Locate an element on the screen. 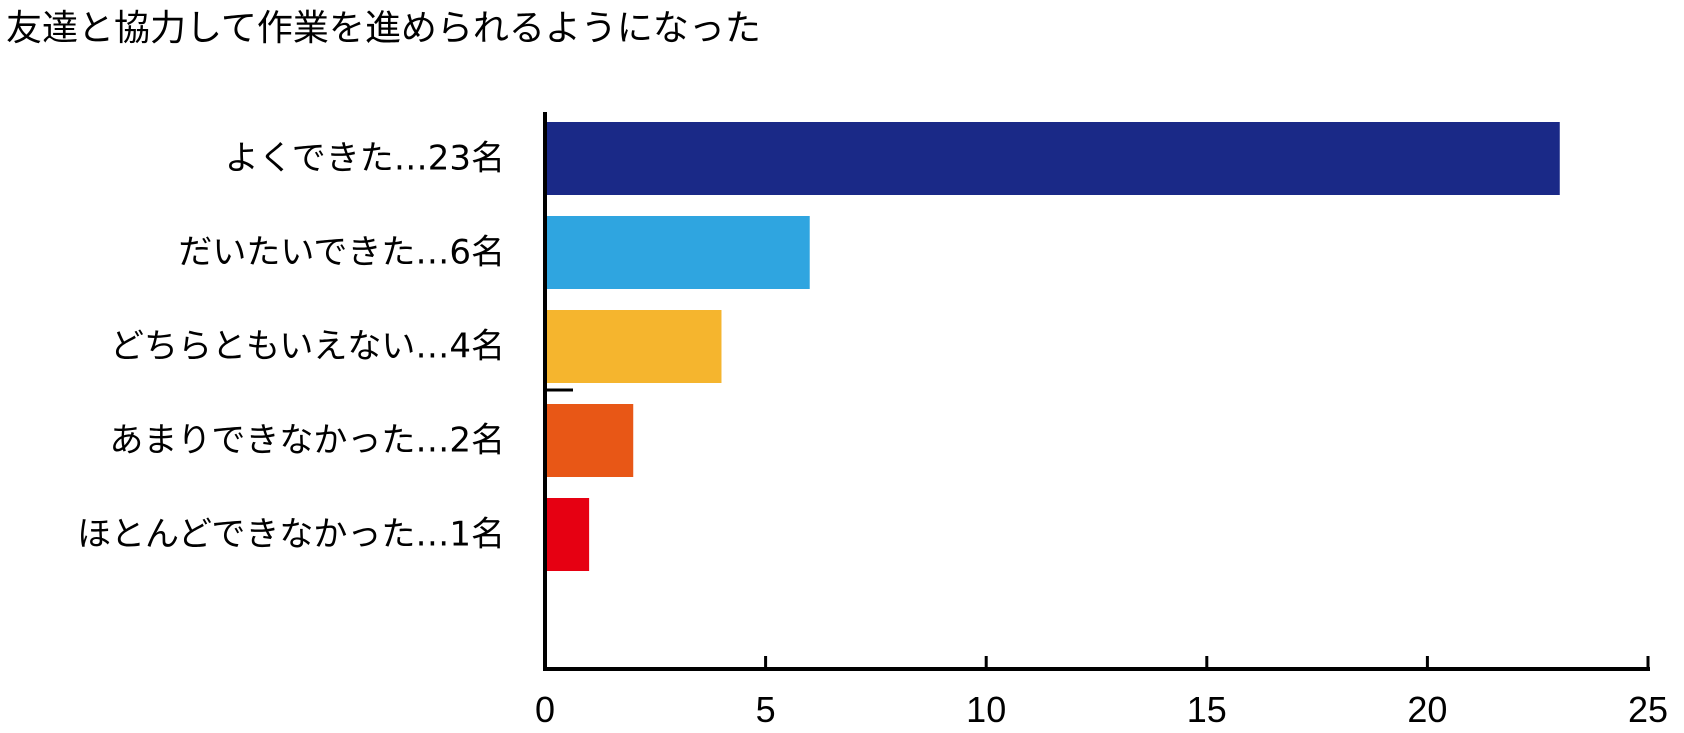  x-tick-label-0: 0 is located at coordinates (545, 709).